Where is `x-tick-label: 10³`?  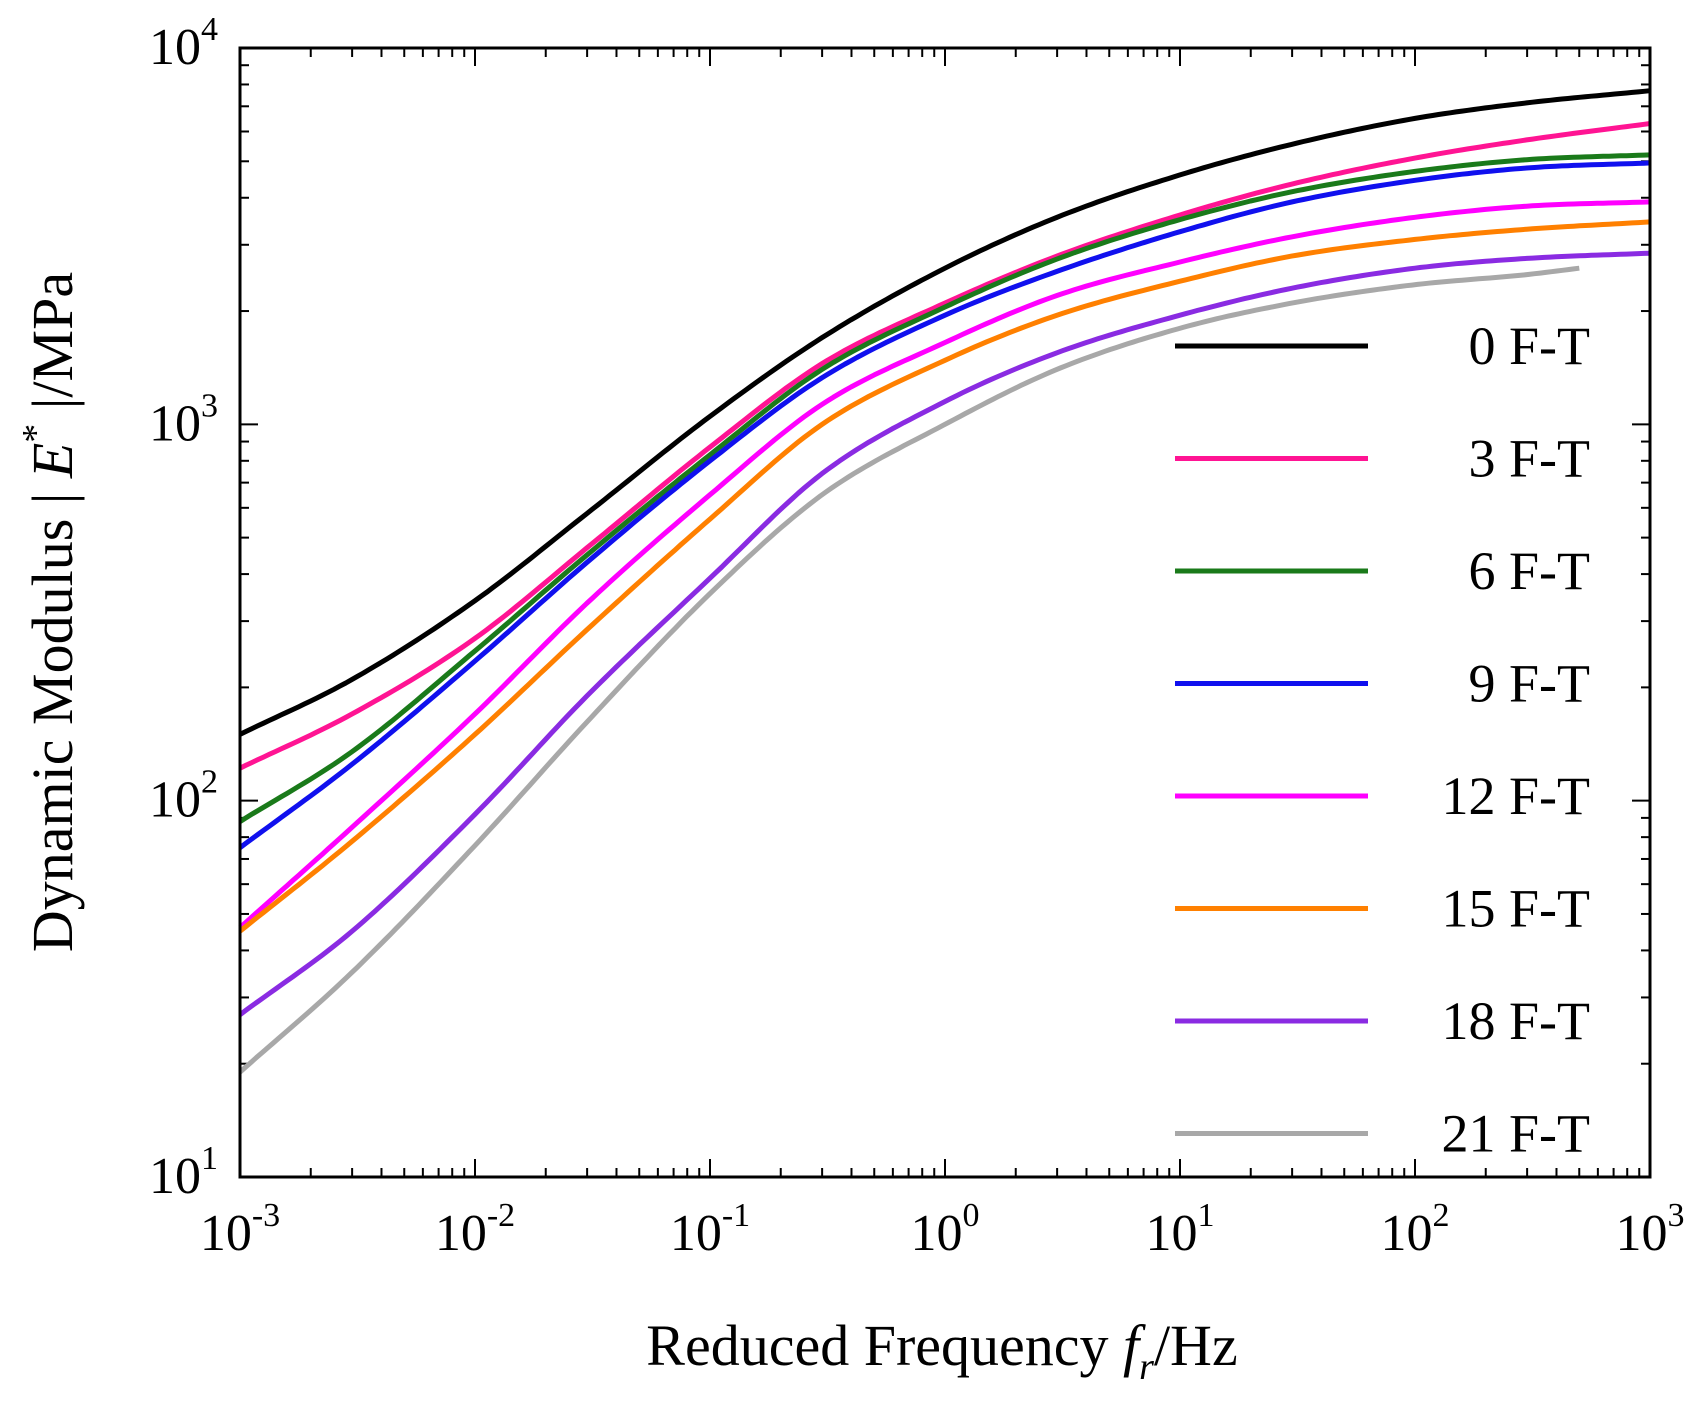
x-tick-label: 10³ is located at coordinates (1650, 1229).